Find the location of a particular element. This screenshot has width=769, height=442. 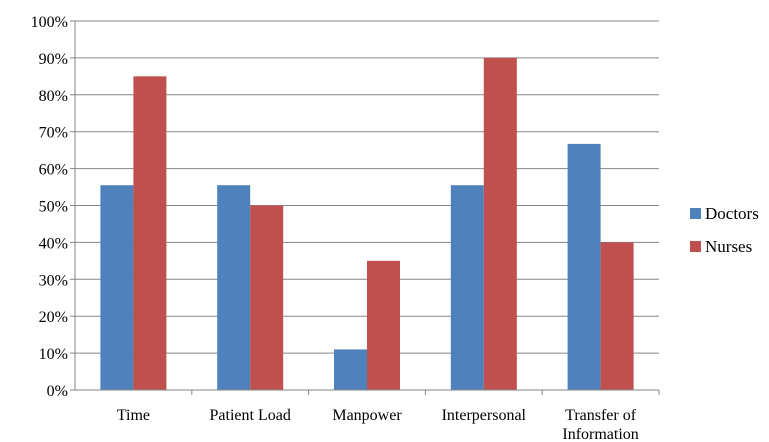

y-tick-label: 90% is located at coordinates (53, 59).